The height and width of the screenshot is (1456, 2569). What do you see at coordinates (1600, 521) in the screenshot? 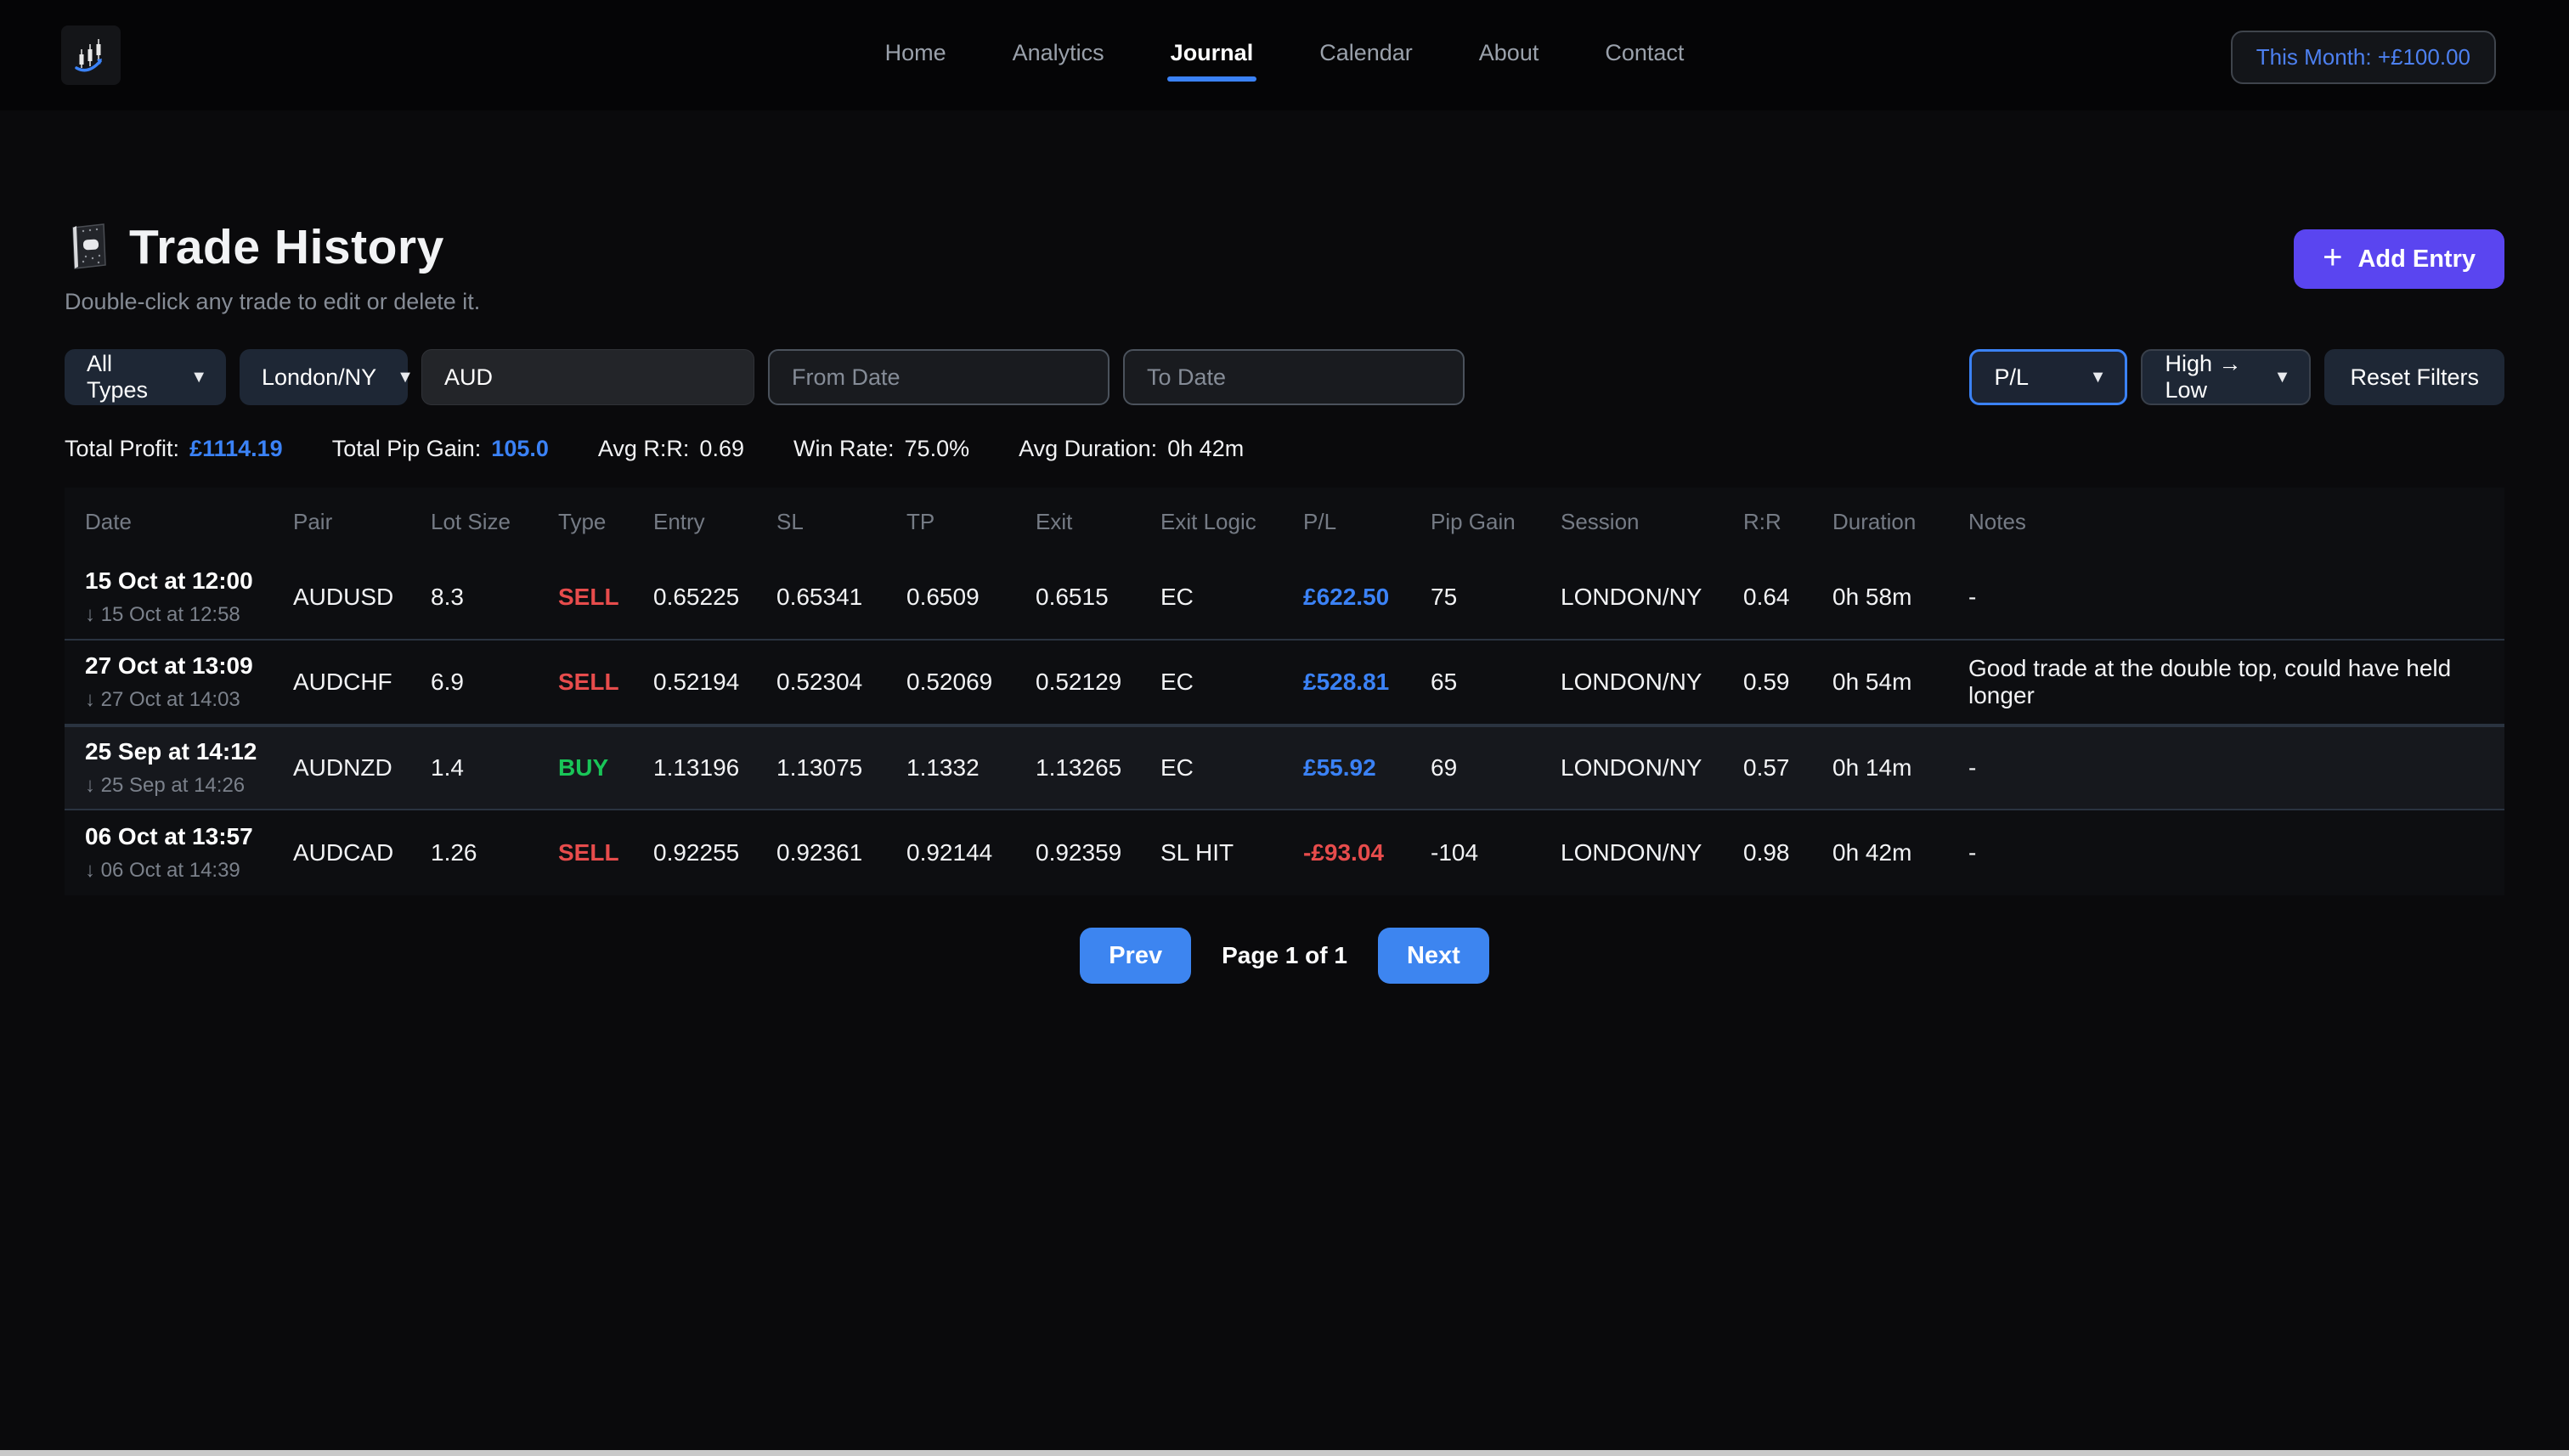
I see `column-header-session: Session` at bounding box center [1600, 521].